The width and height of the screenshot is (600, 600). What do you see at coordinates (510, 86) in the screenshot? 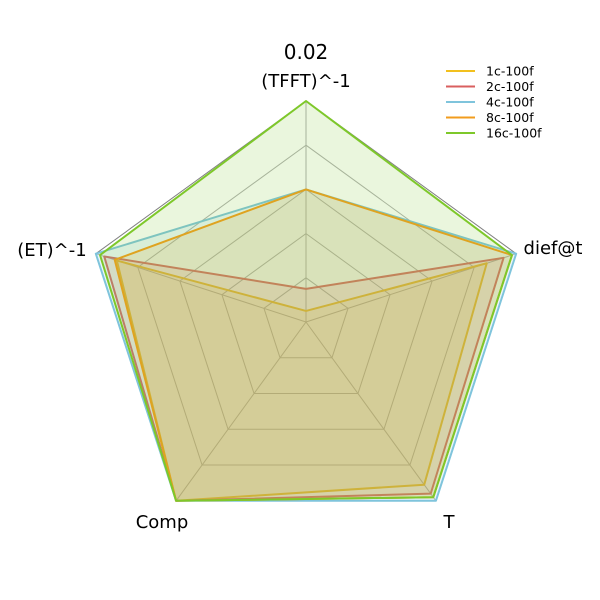
I see `legend-label-2c-100f: 2c-100f` at bounding box center [510, 86].